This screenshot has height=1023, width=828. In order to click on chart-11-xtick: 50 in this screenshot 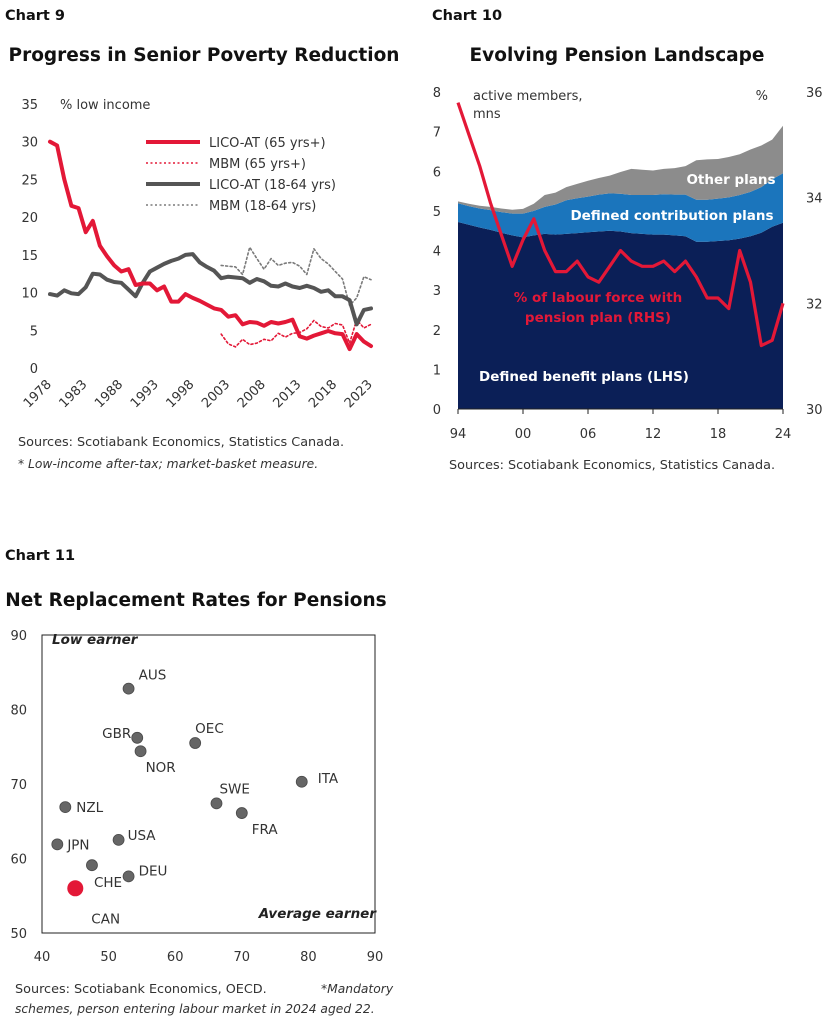, I will do `click(108, 957)`.